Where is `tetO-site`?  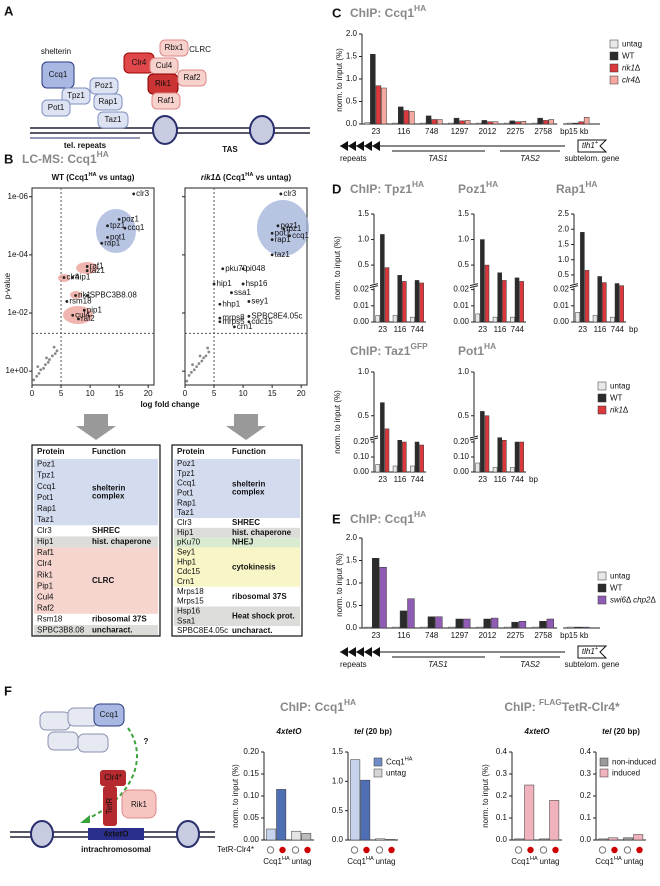 tetO-site is located at coordinates (116, 834).